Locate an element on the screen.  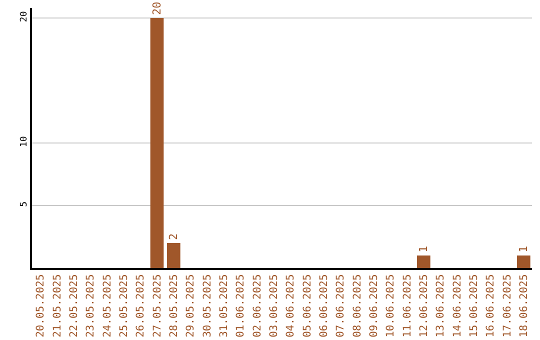
x-tick-label: 25.05.2025 is located at coordinates (124, 306).